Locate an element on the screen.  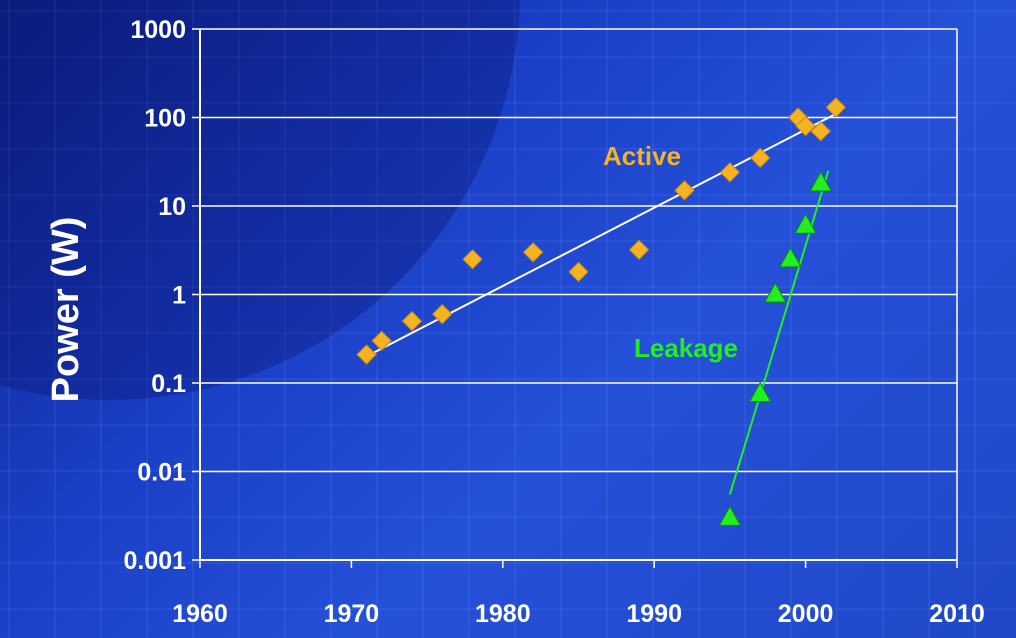
x-tick-label: 1970 is located at coordinates (352, 614).